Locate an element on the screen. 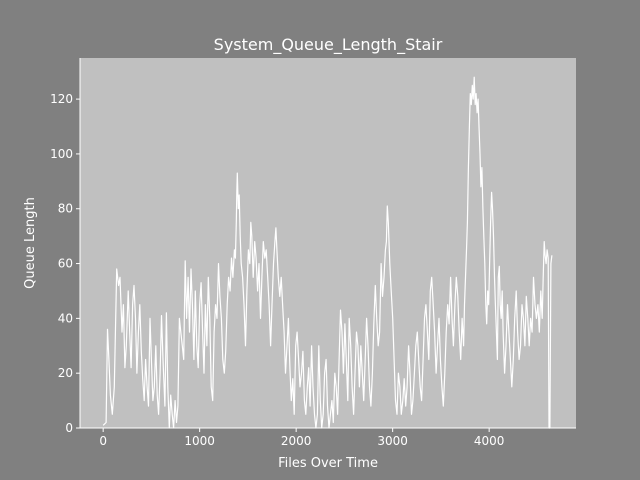  x-tick-label: 3000 is located at coordinates (392, 441).